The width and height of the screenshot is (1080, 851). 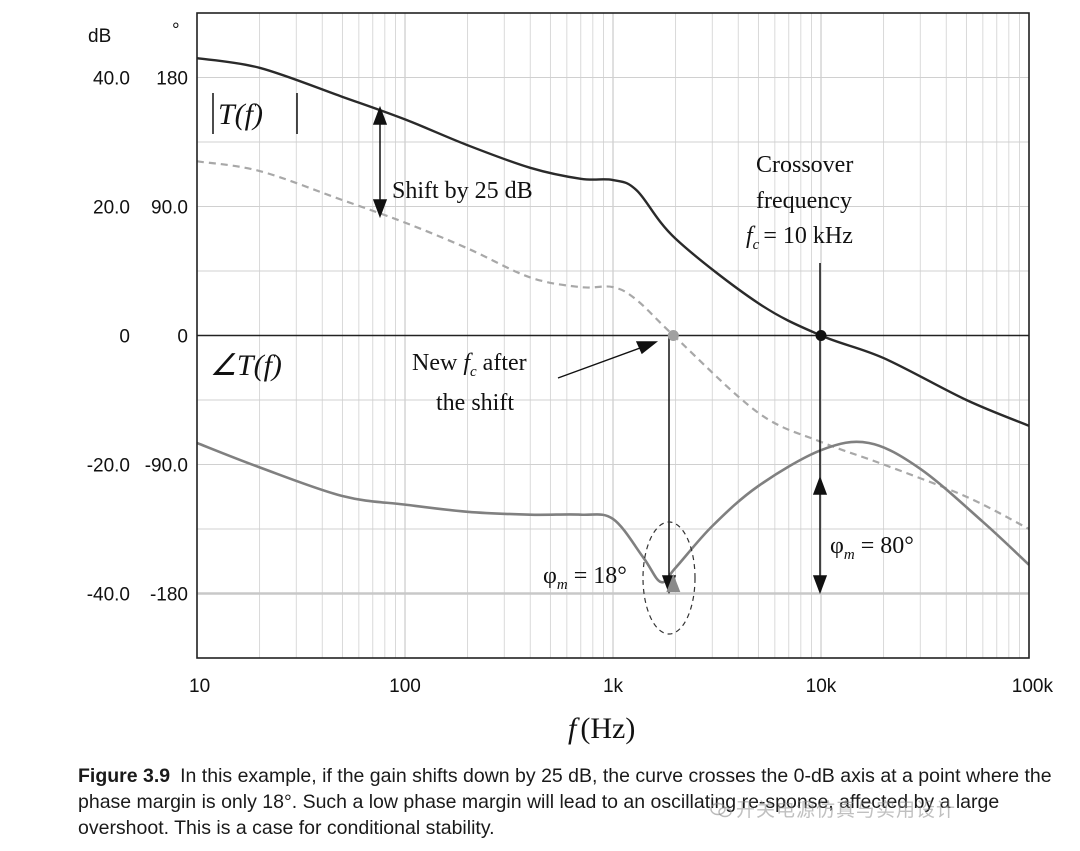 What do you see at coordinates (405, 686) in the screenshot?
I see `x-tick-label: 100` at bounding box center [405, 686].